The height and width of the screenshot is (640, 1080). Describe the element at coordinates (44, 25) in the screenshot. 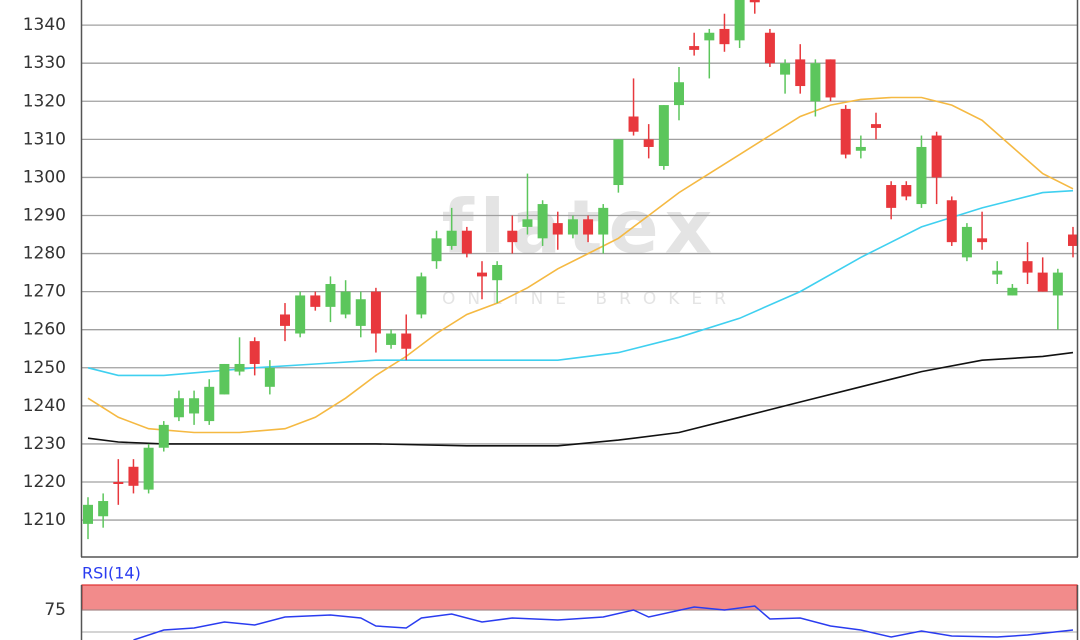

I see `y-tick-label: 1340` at that location.